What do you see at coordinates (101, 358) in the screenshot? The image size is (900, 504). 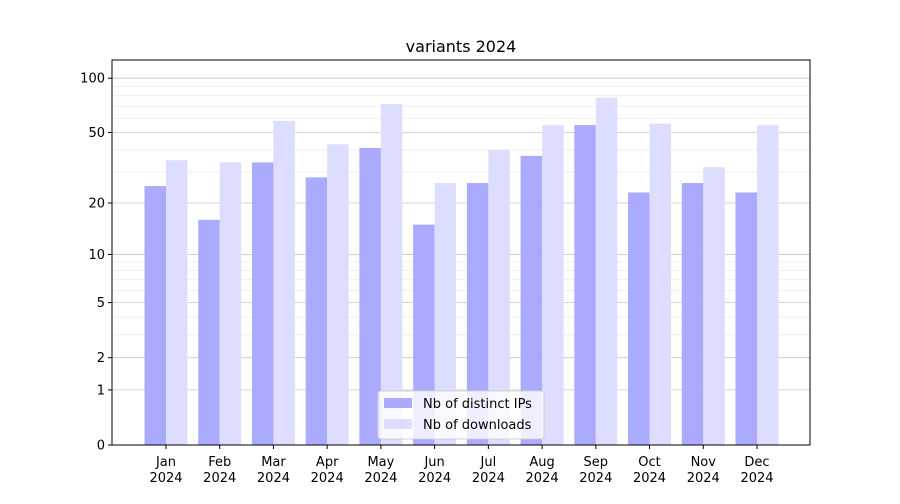 I see `y-tick-label: 2` at bounding box center [101, 358].